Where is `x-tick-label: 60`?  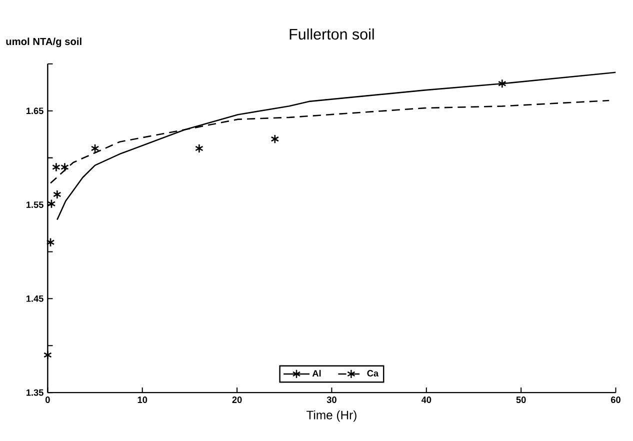
x-tick-label: 60 is located at coordinates (615, 399).